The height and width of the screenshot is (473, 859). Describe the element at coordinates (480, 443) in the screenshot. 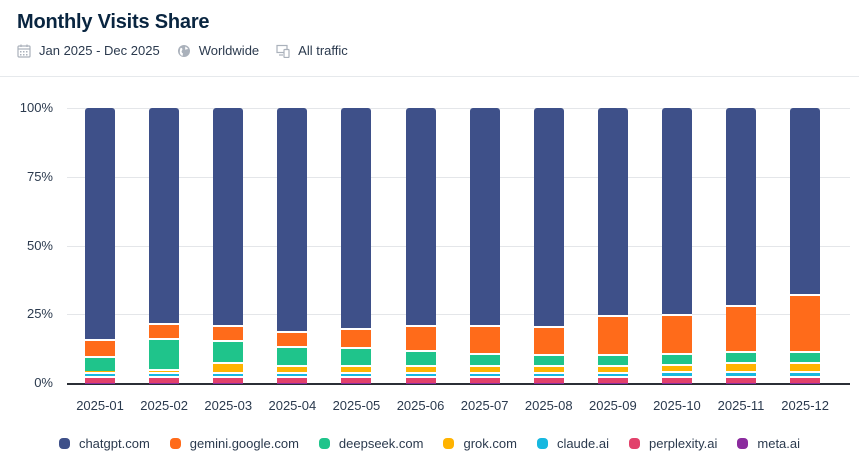

I see `legend-item-grok-com: grok.com` at that location.